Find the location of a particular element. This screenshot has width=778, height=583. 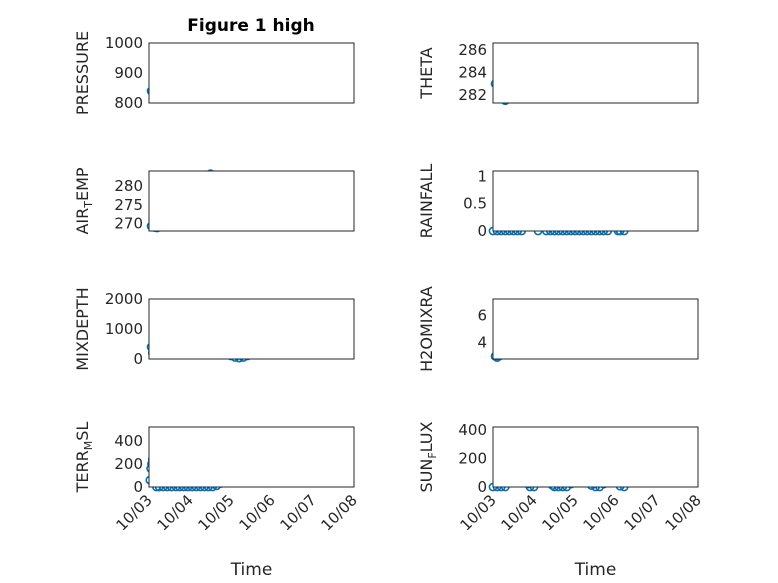

y-axis-label: H2OMIXRA is located at coordinates (426, 329).